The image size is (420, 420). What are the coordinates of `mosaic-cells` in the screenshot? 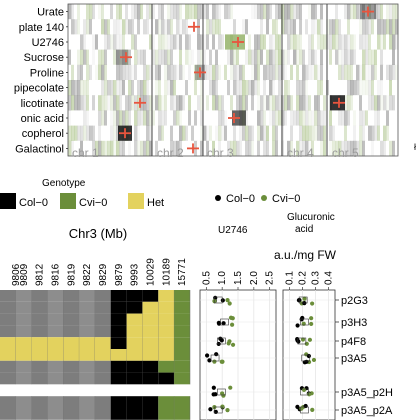 It's located at (95, 355).